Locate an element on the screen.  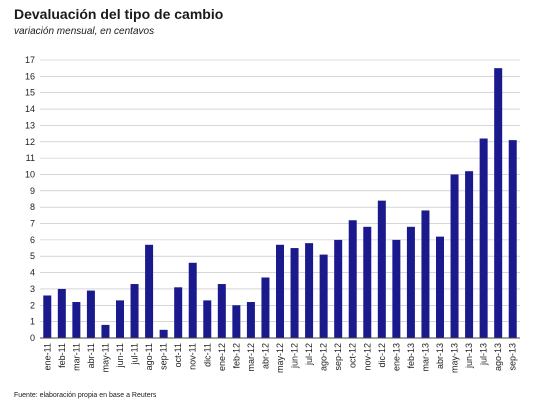
x-tick-label: jul-12 is located at coordinates (309, 354).